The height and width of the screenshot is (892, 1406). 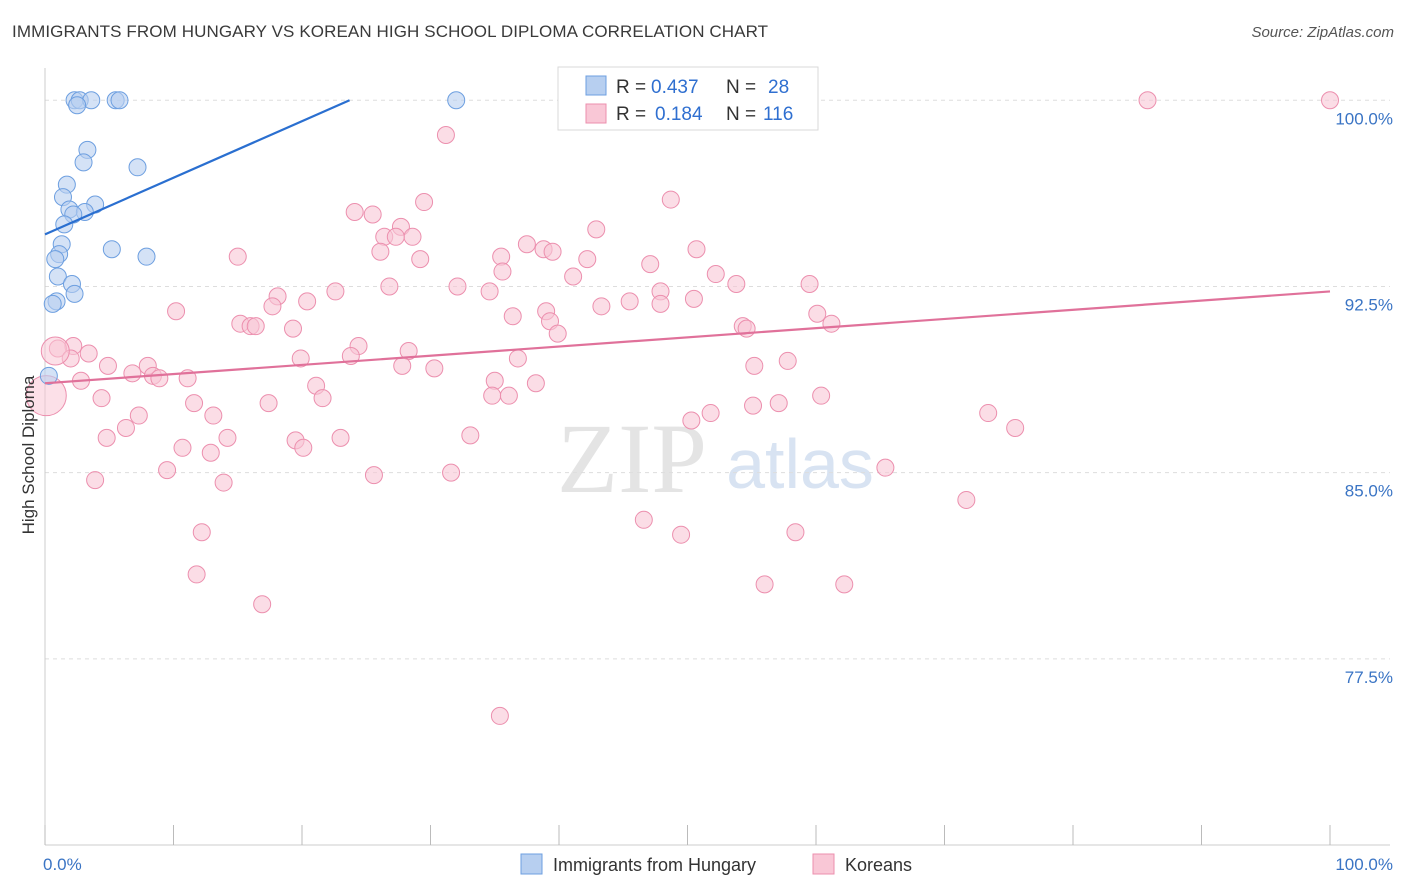 What do you see at coordinates (654, 865) in the screenshot?
I see `bottom-legend-label-blue: Immigrants from Hungary` at bounding box center [654, 865].